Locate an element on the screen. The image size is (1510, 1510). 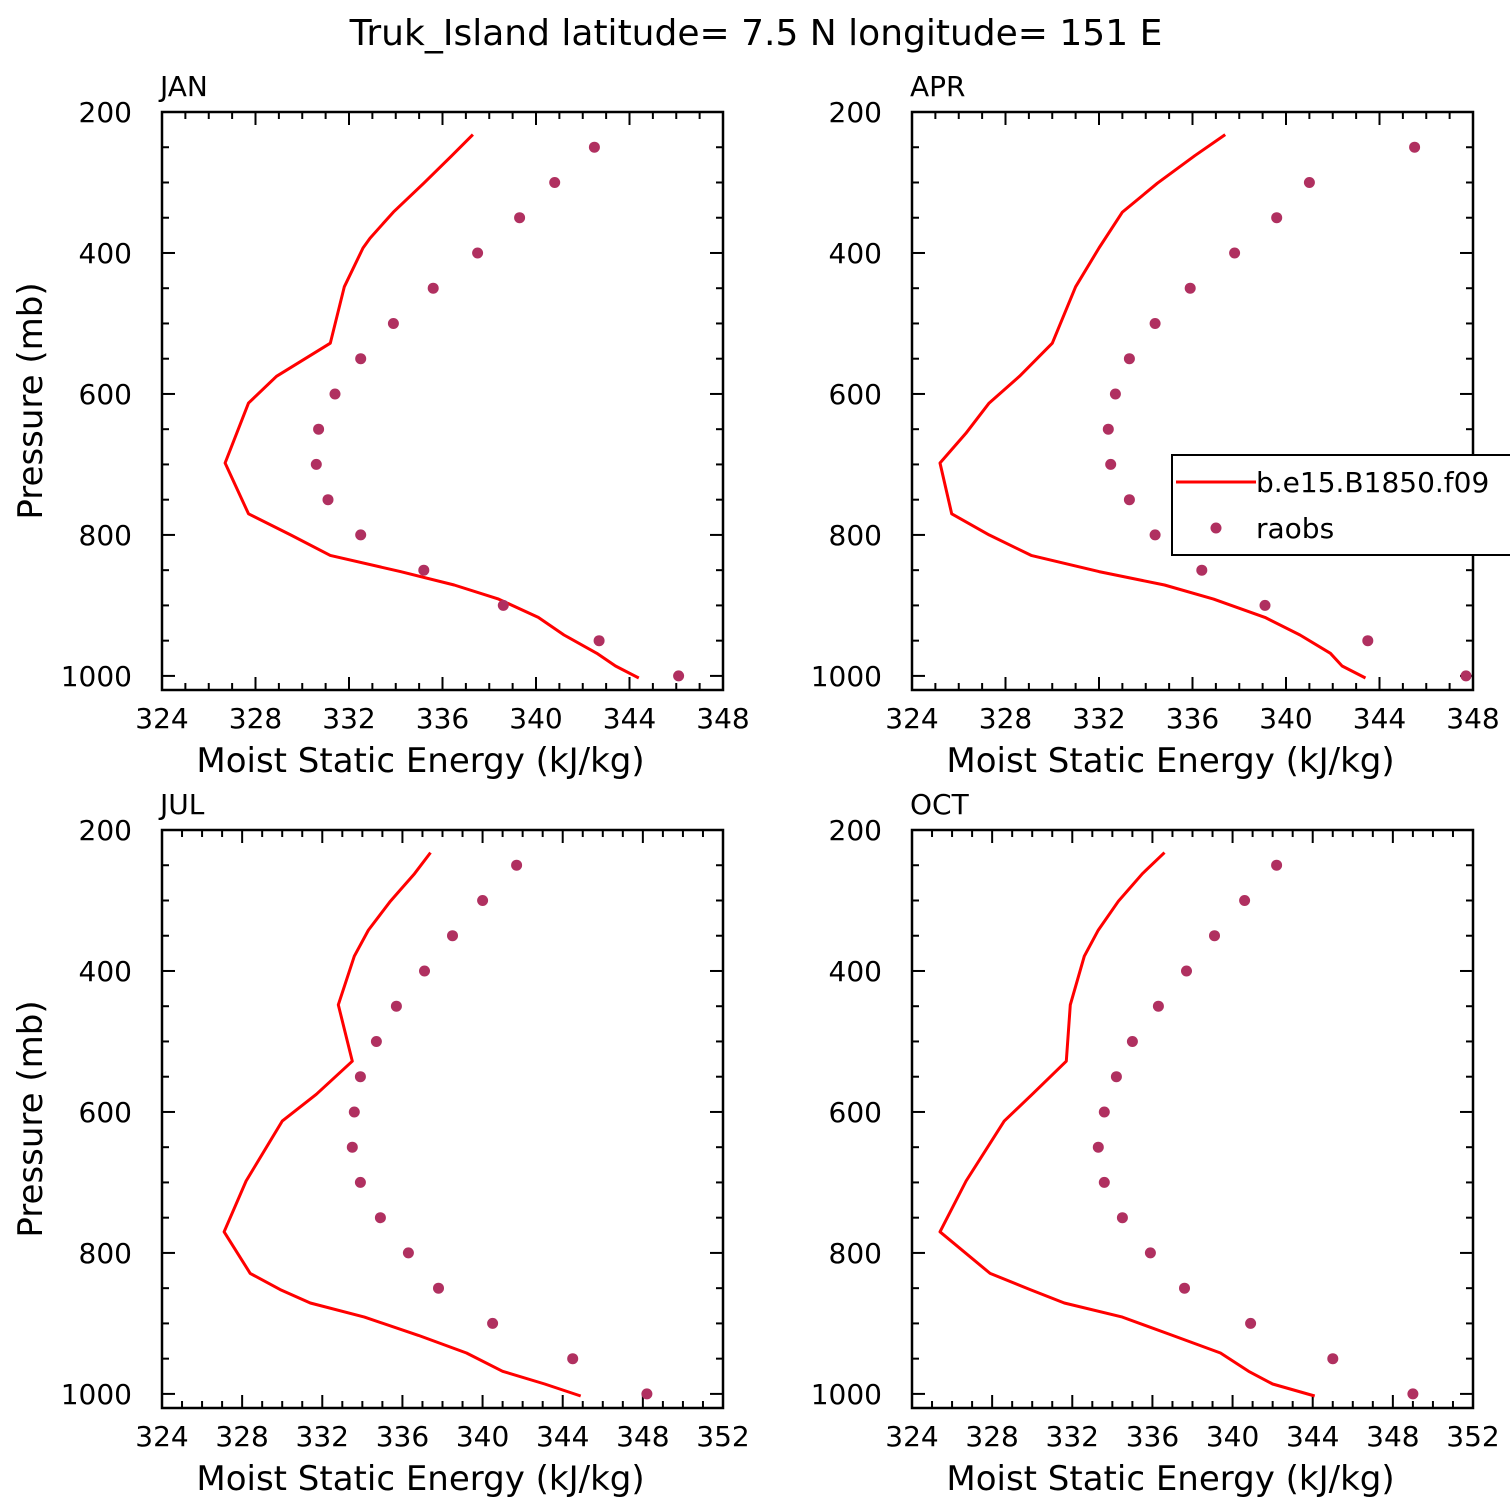
legend-box is located at coordinates (1340, 505).